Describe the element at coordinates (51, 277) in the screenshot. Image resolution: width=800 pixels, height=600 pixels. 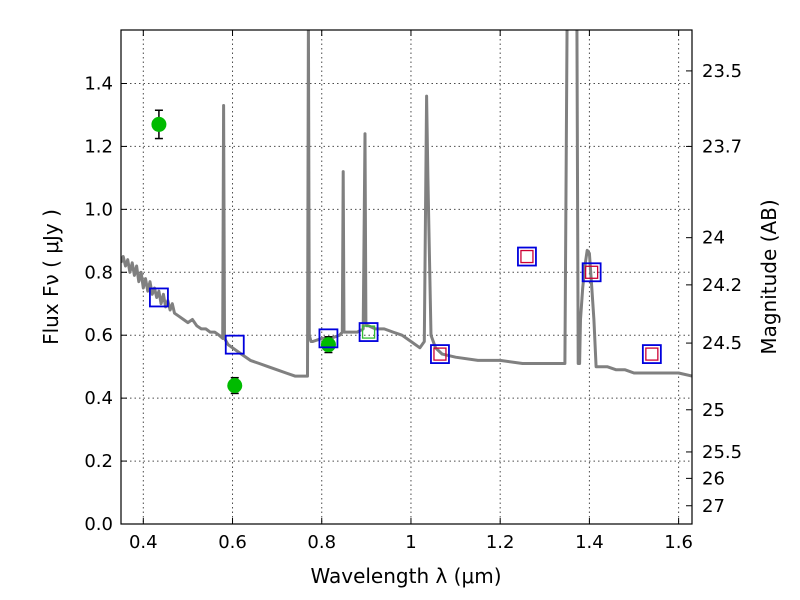
I see `y-axis-title: Flux Fν ( μJy )` at that location.